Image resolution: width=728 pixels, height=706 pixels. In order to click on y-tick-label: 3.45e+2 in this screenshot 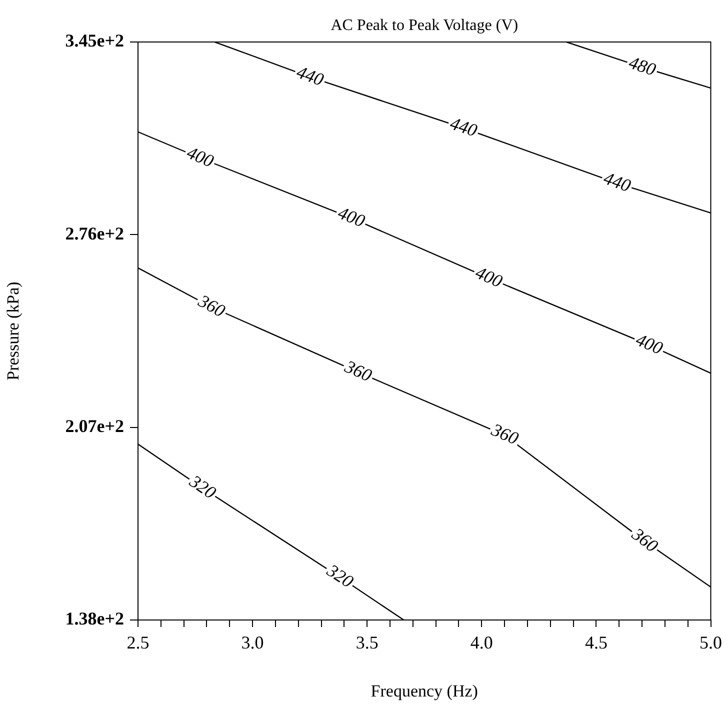, I will do `click(94, 40)`.